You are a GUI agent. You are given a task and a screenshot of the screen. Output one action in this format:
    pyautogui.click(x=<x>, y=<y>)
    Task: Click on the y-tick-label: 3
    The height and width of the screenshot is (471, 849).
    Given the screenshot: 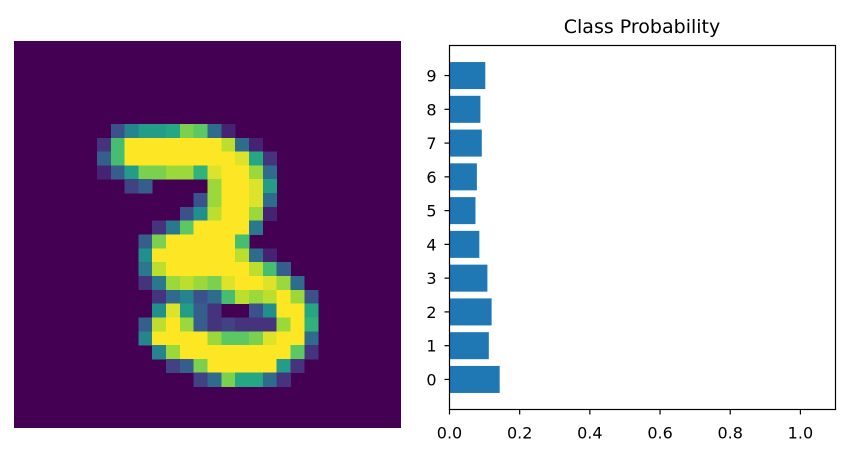 What is the action you would take?
    pyautogui.click(x=431, y=278)
    